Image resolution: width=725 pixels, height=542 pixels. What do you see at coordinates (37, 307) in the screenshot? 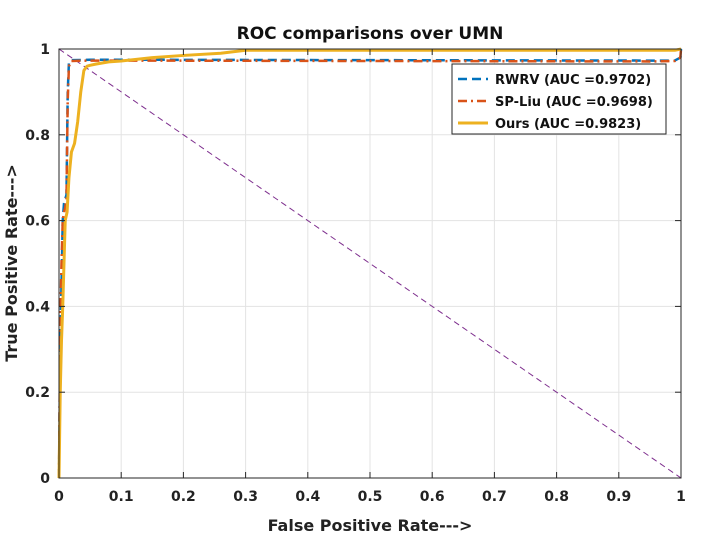
I see `y-tick-label: 0.4` at bounding box center [37, 307].